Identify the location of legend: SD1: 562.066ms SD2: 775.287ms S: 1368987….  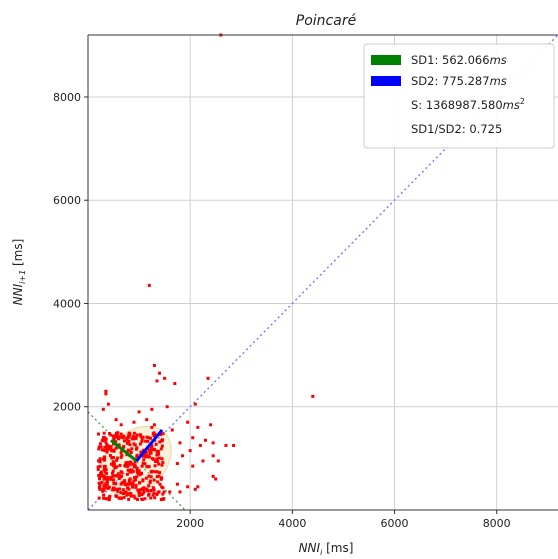
(459, 96).